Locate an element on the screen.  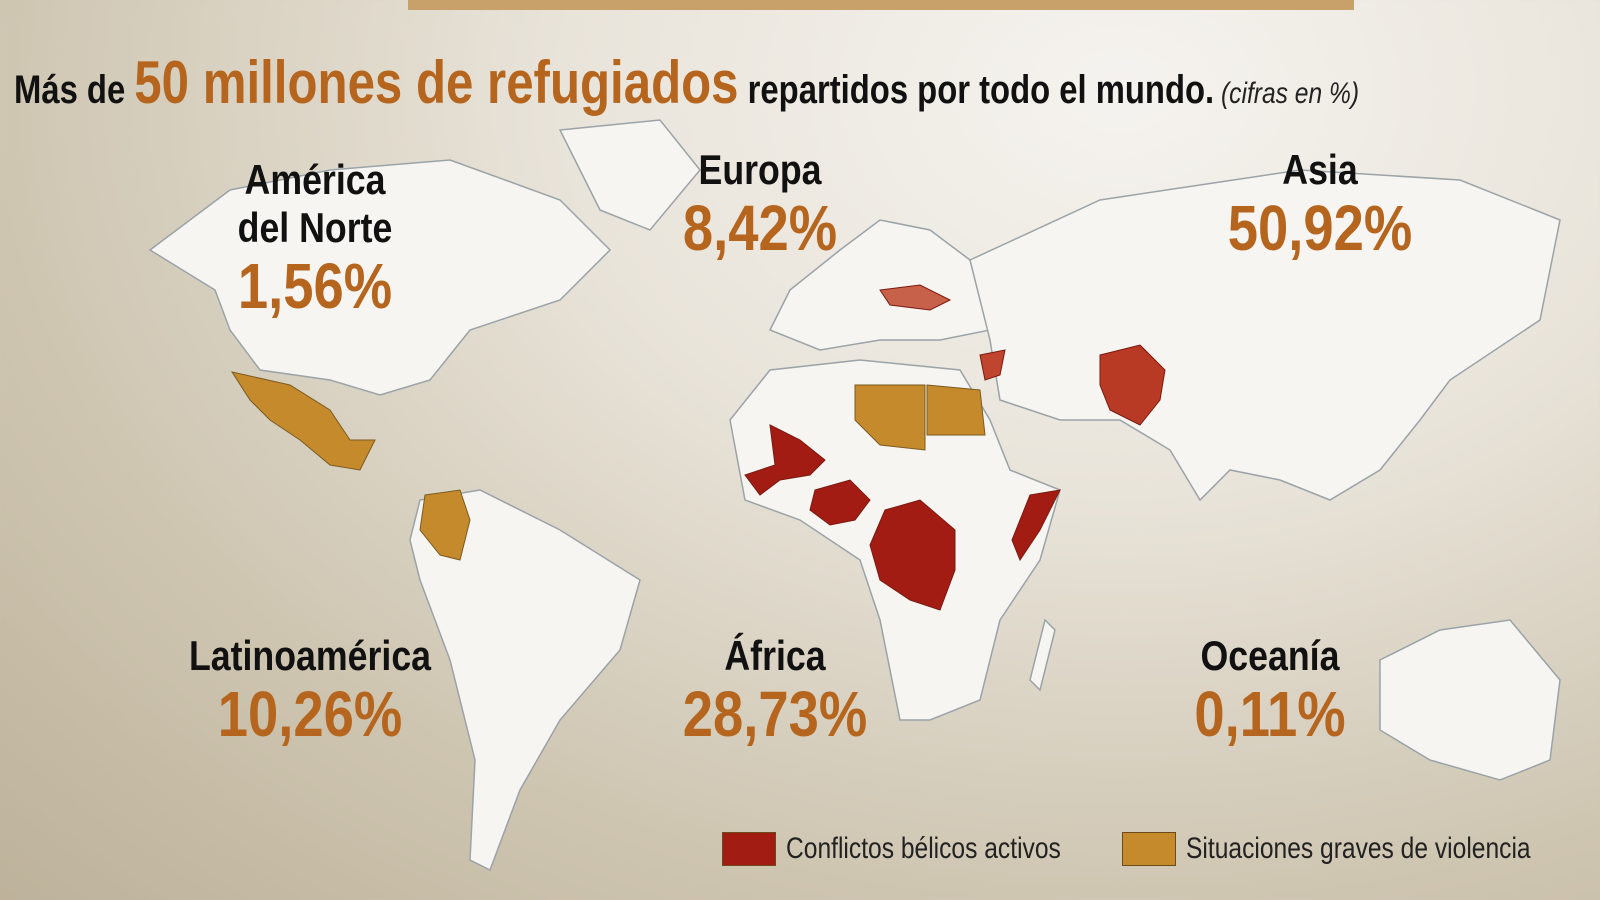
region-percentage: 50,92% is located at coordinates (1320, 228).